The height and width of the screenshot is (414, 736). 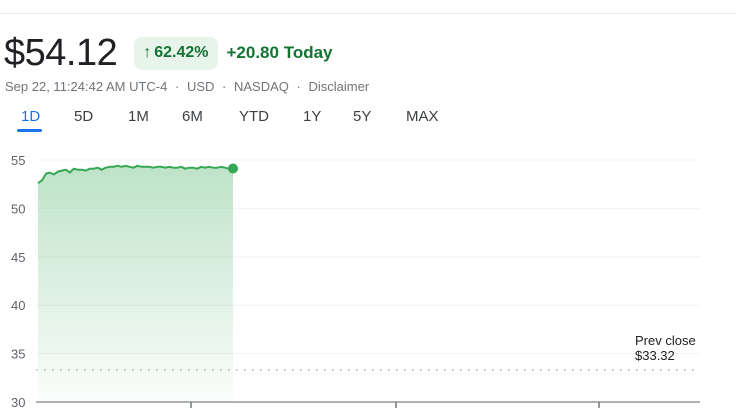 I want to click on y-tick-label: 55, so click(x=18, y=160).